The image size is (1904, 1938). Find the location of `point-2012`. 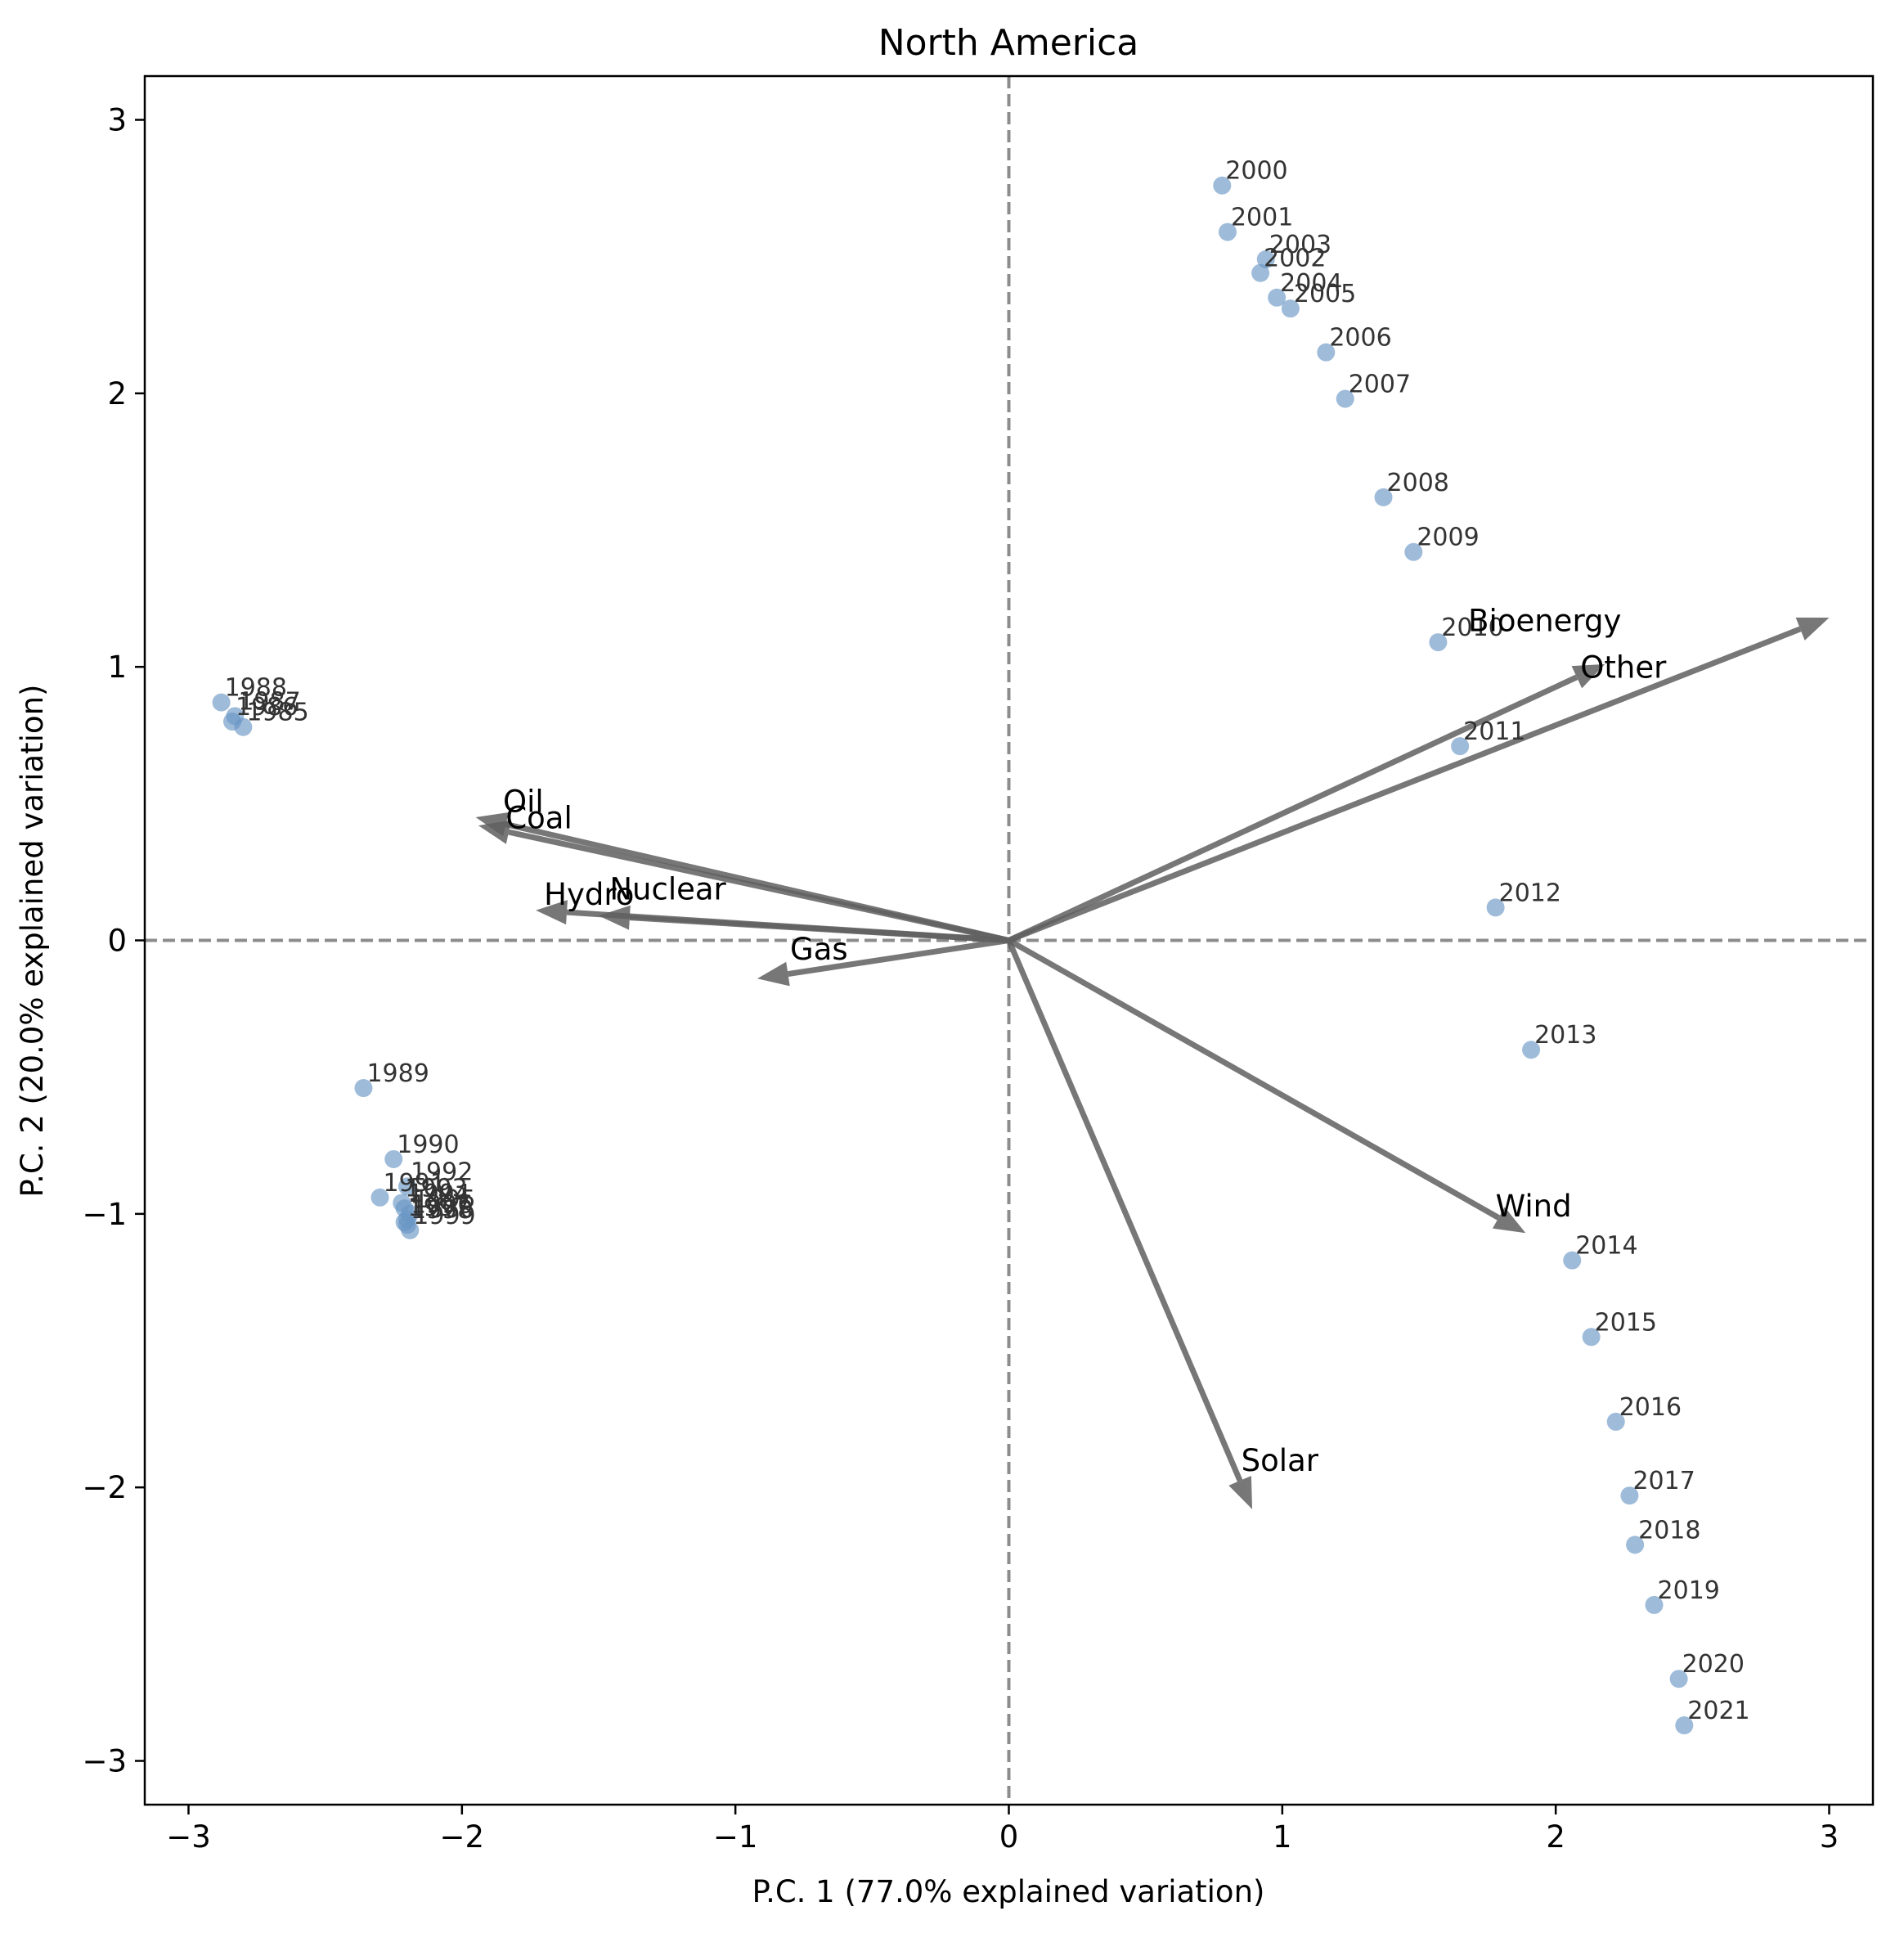

point-2012 is located at coordinates (1495, 907).